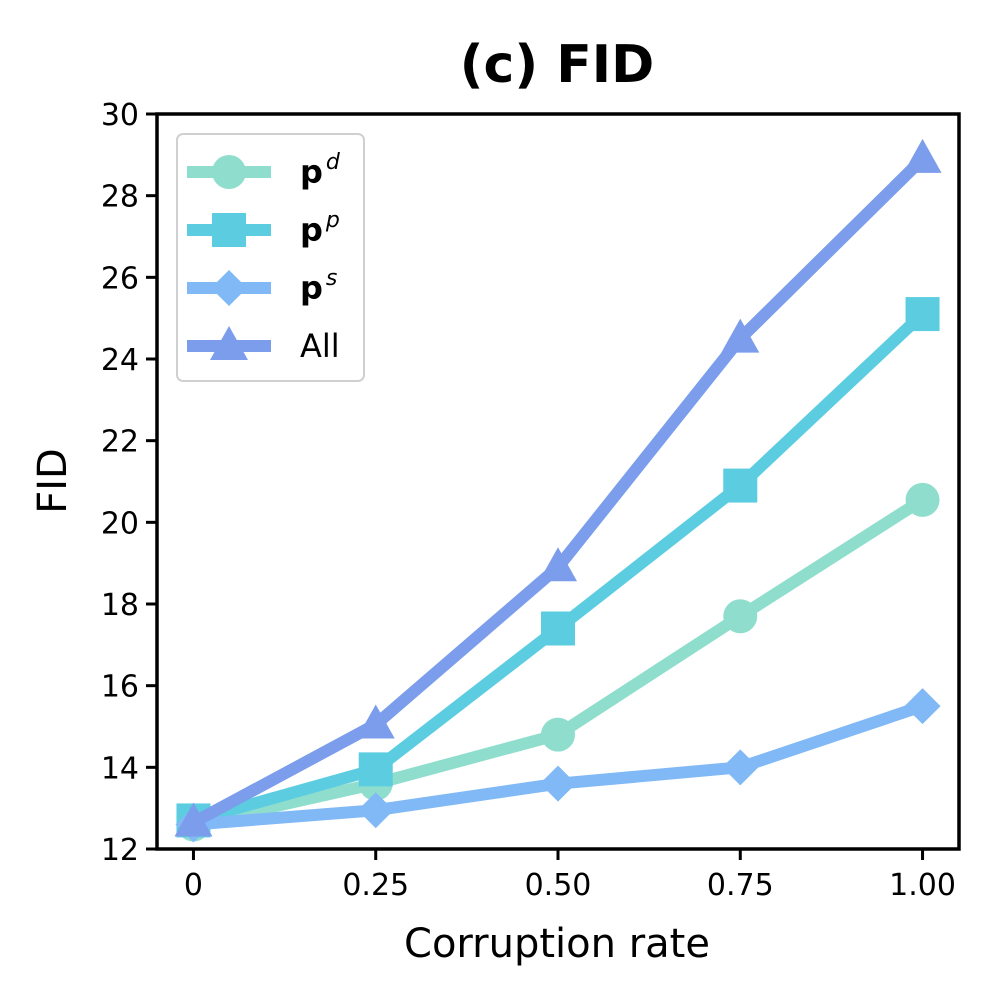 The height and width of the screenshot is (996, 996). I want to click on y-tick-label: 24, so click(120, 360).